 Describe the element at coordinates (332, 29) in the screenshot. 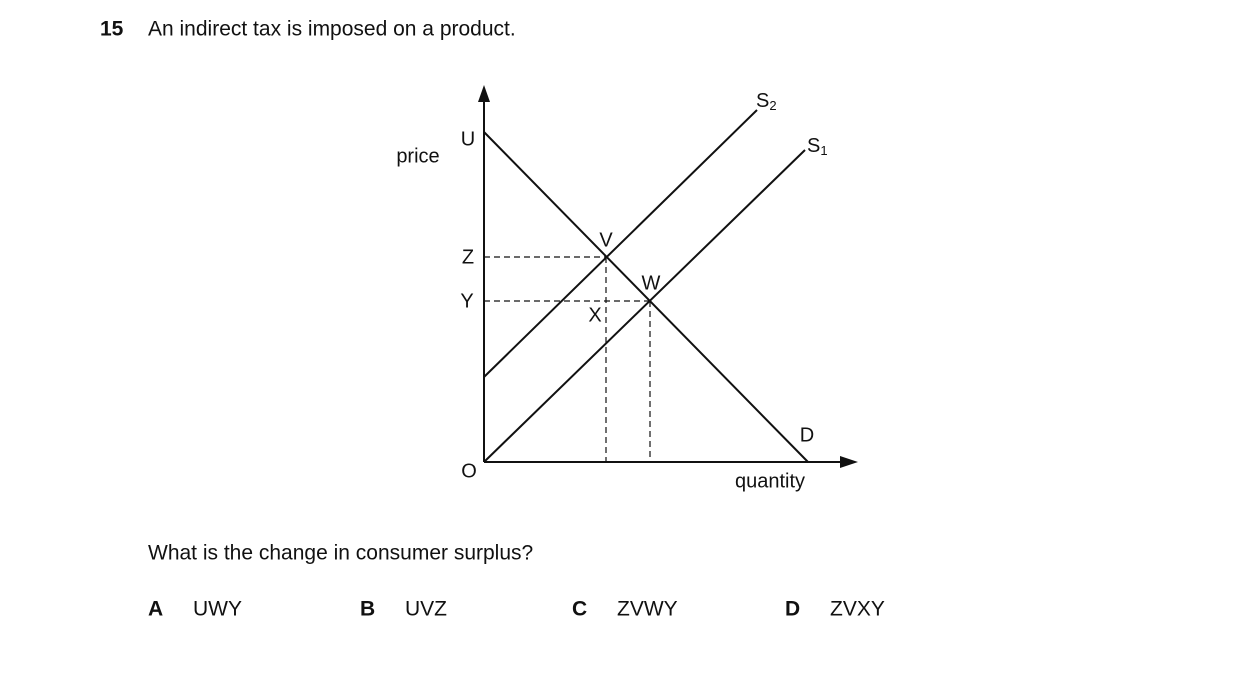

I see `question-stem: An indirect tax is imposed on a product.` at that location.